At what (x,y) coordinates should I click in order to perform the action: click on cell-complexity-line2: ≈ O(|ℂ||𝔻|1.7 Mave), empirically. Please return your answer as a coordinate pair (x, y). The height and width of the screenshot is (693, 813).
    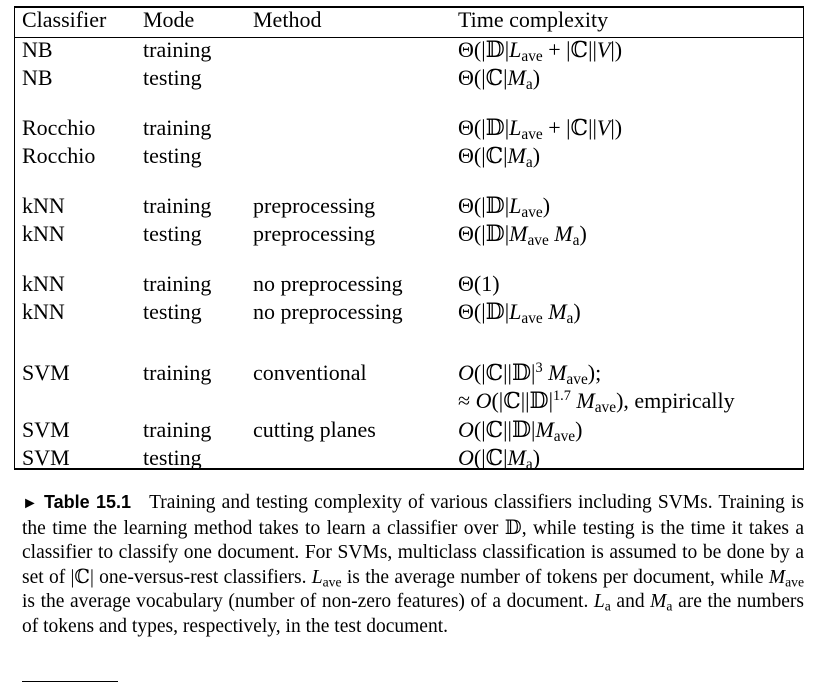
    Looking at the image, I should click on (596, 402).